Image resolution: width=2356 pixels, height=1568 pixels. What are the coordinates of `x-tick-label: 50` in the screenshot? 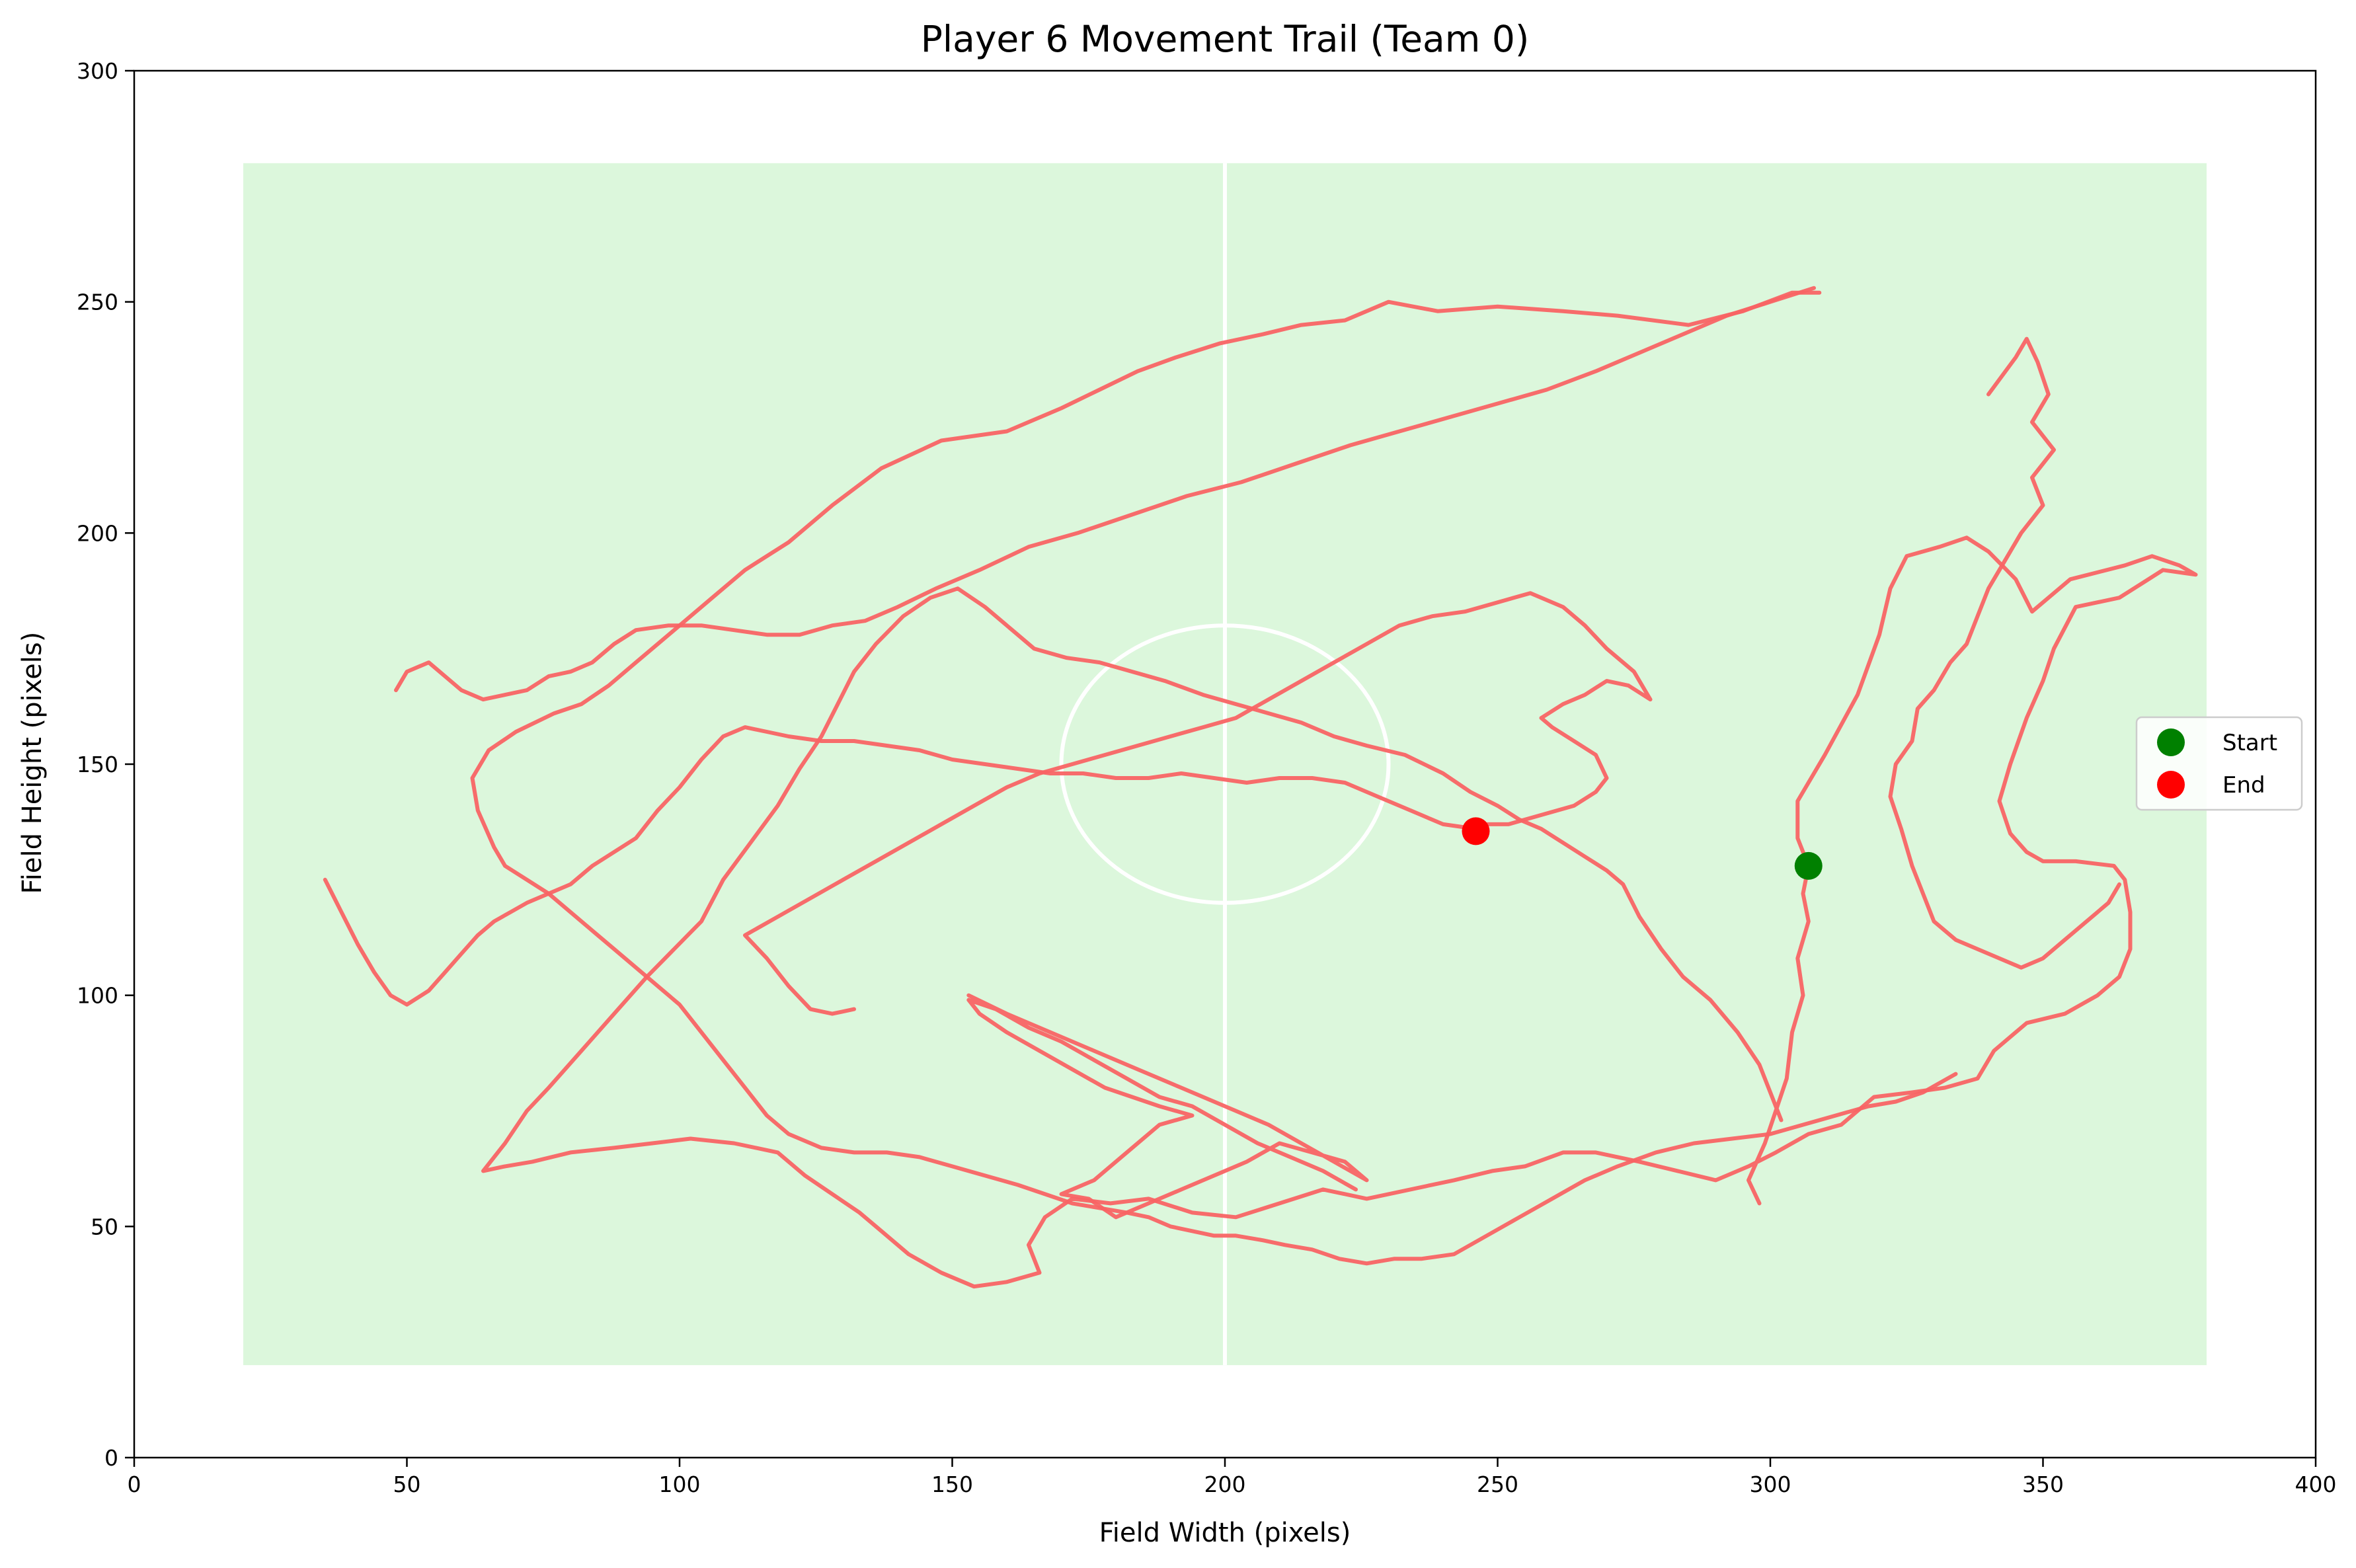 It's located at (407, 1484).